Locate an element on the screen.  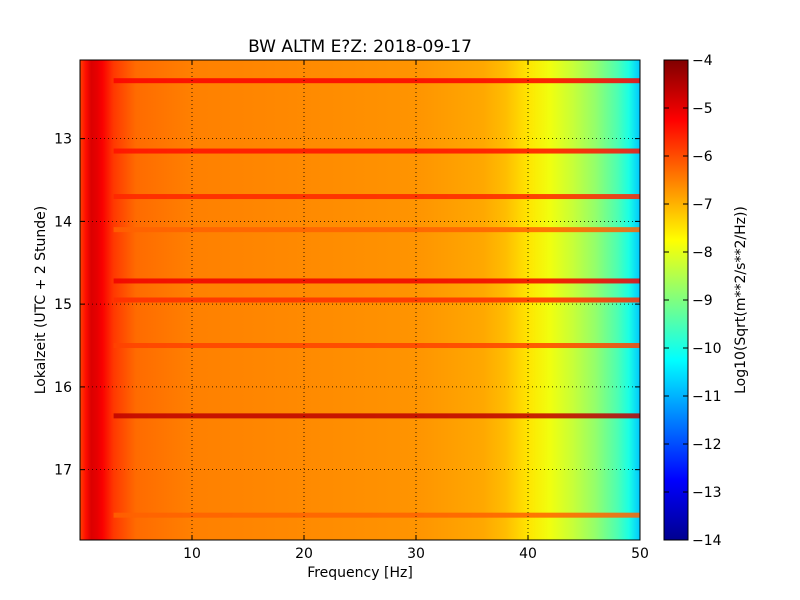
x-tick-label: 30 is located at coordinates (416, 554).